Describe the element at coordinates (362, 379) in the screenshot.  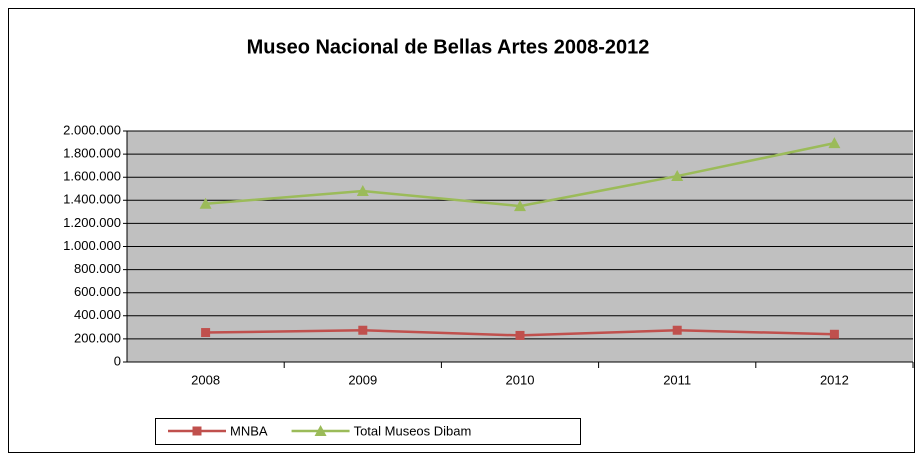
I see `x-tick-label: 2009` at that location.